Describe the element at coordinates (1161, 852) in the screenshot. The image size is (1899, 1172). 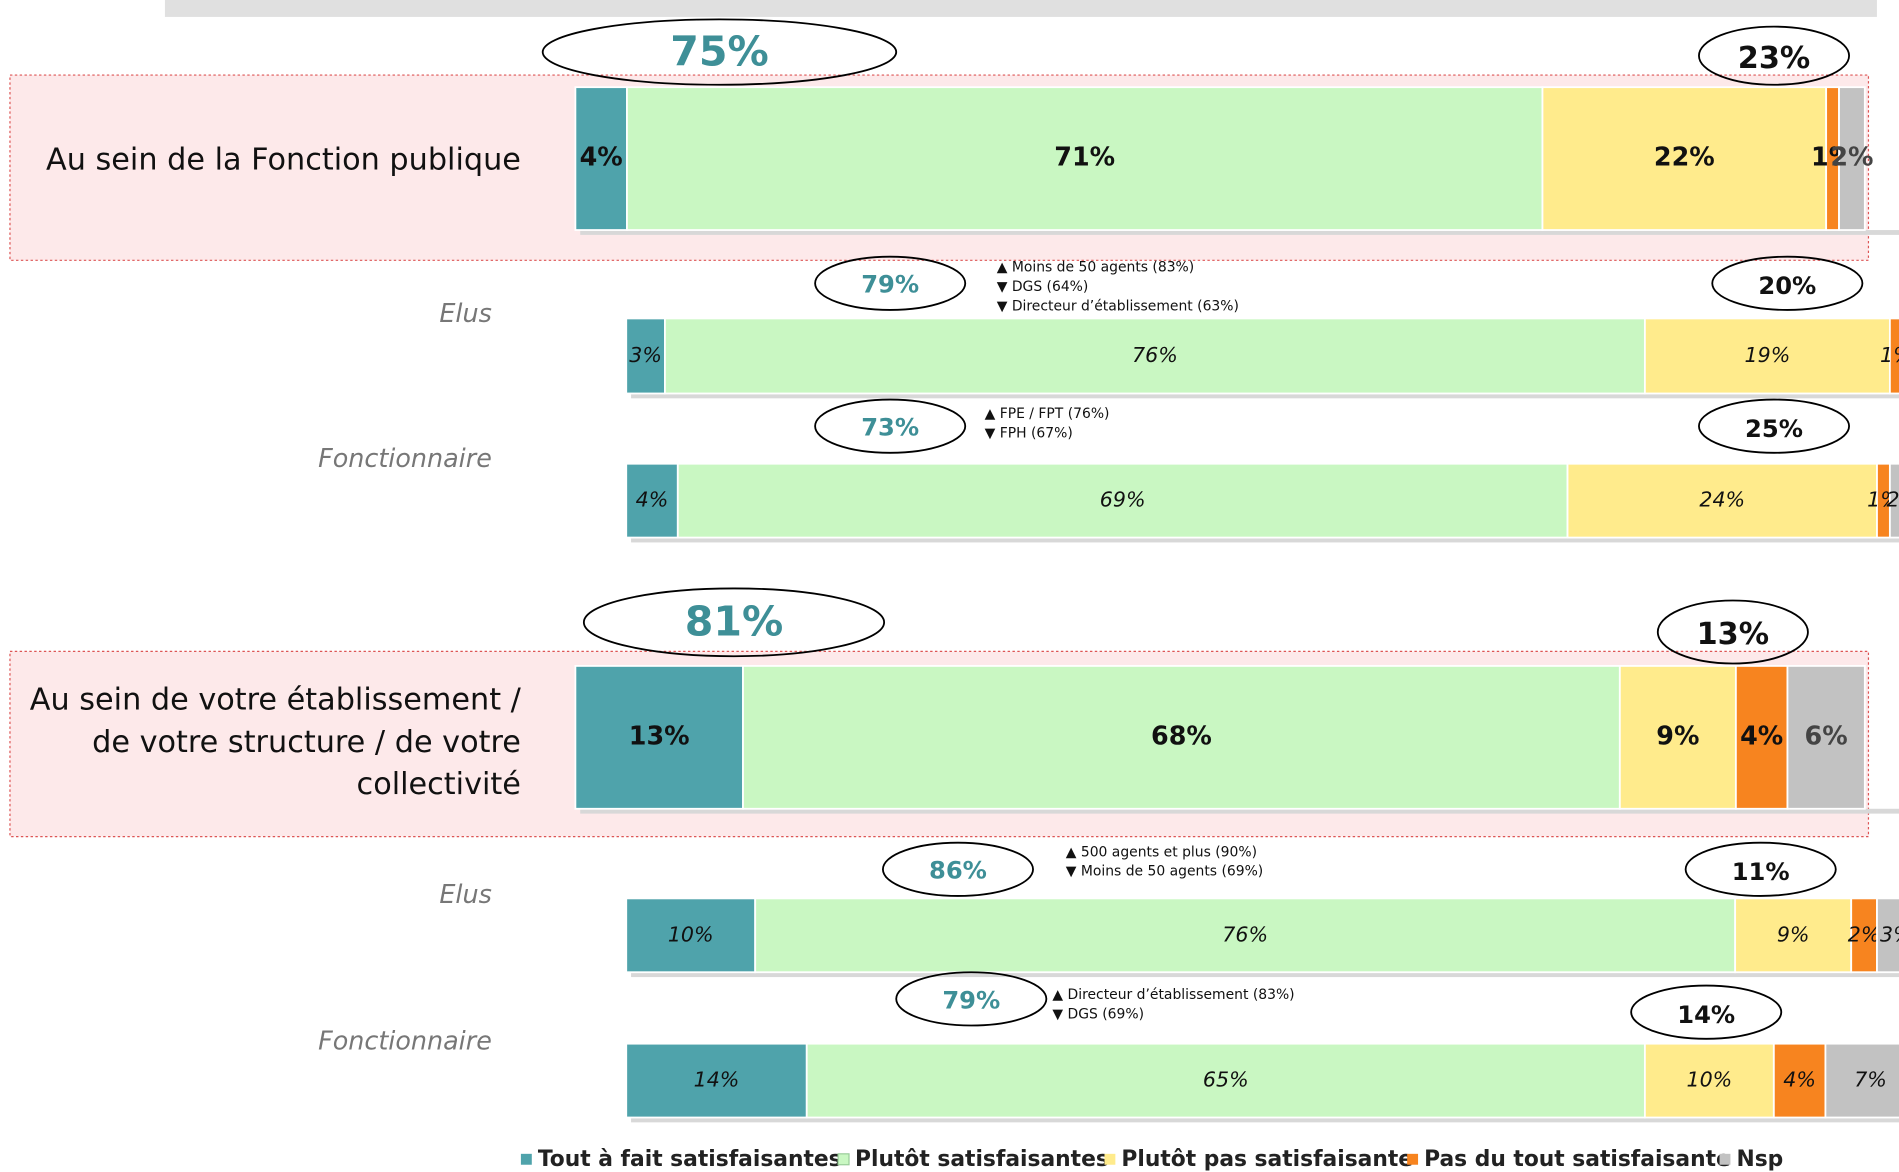
I see `note: ▲ 500 agents et plus (90%)` at that location.